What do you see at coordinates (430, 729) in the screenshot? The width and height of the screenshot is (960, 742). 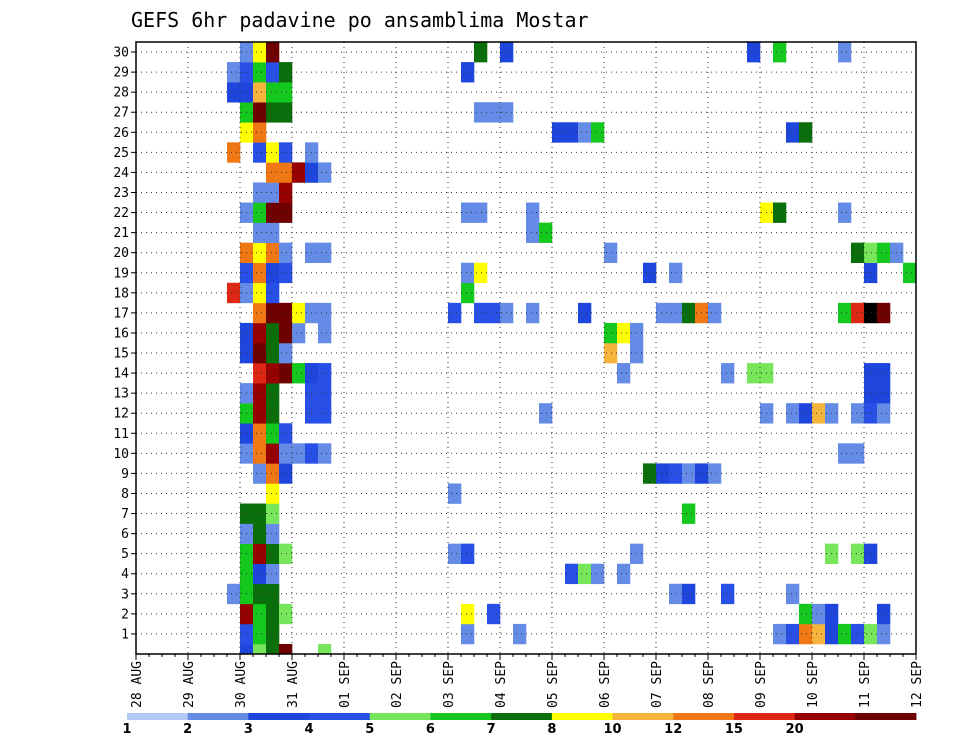 I see `colorbar-label: 6` at bounding box center [430, 729].